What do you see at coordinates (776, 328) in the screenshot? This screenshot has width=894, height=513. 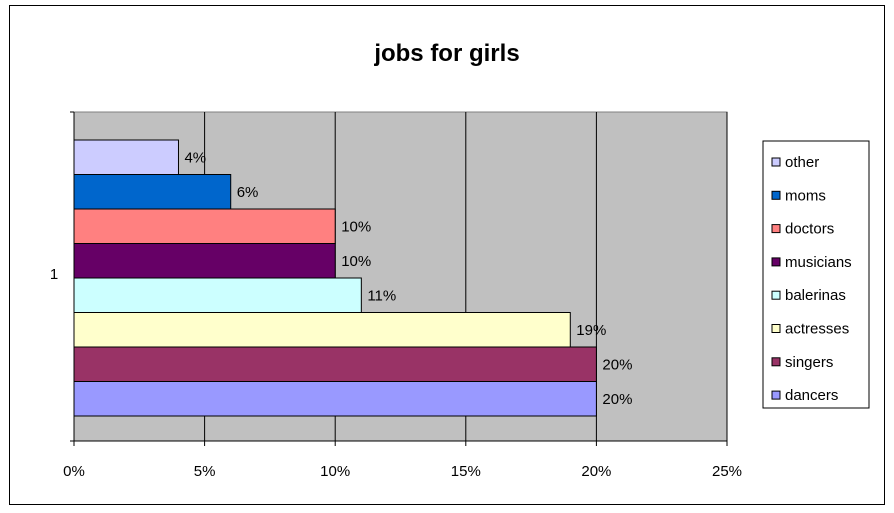 I see `legend-swatch-actresses` at bounding box center [776, 328].